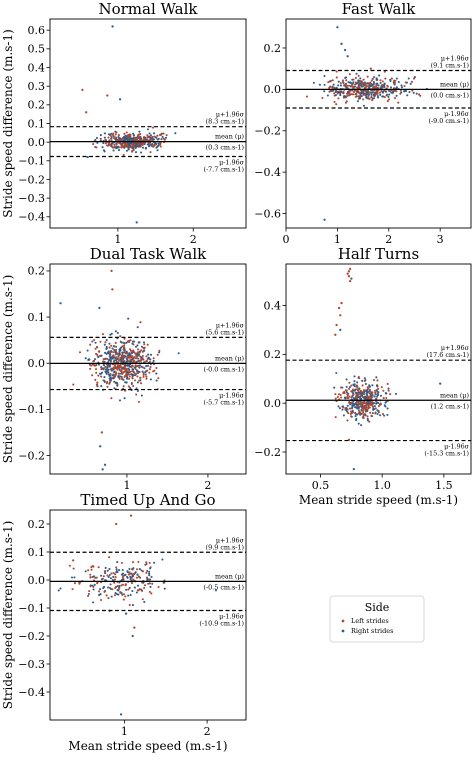 The image size is (474, 764). What do you see at coordinates (457, 114) in the screenshot?
I see `lower-limit-label: μ-1.96σ` at bounding box center [457, 114].